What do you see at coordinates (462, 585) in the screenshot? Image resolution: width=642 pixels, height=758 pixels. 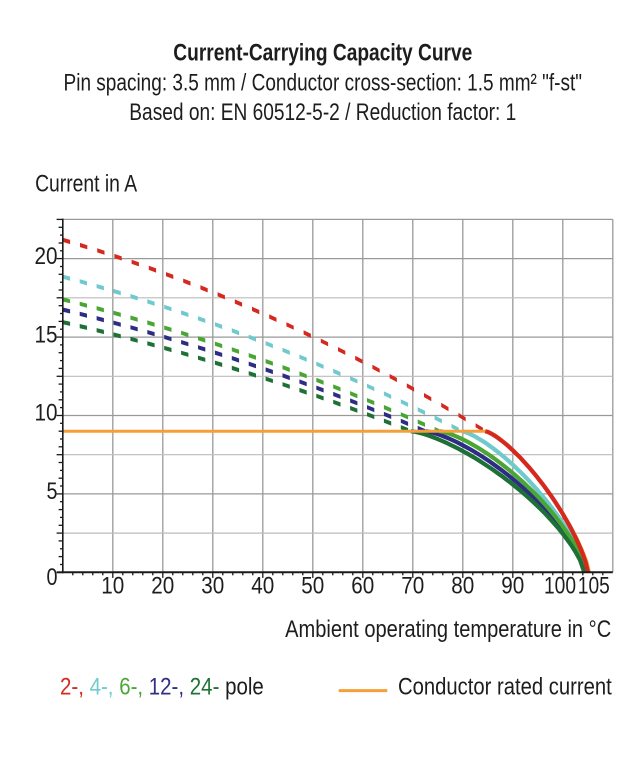 I see `svg-text: 80` at bounding box center [462, 585].